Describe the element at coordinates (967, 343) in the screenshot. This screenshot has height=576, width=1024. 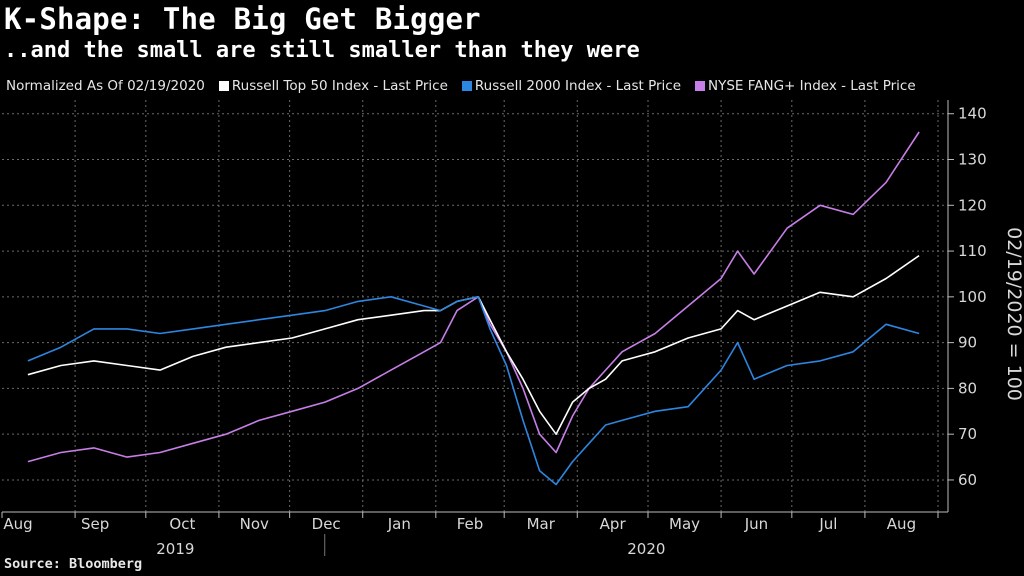
I see `y-tick-label: 90` at that location.